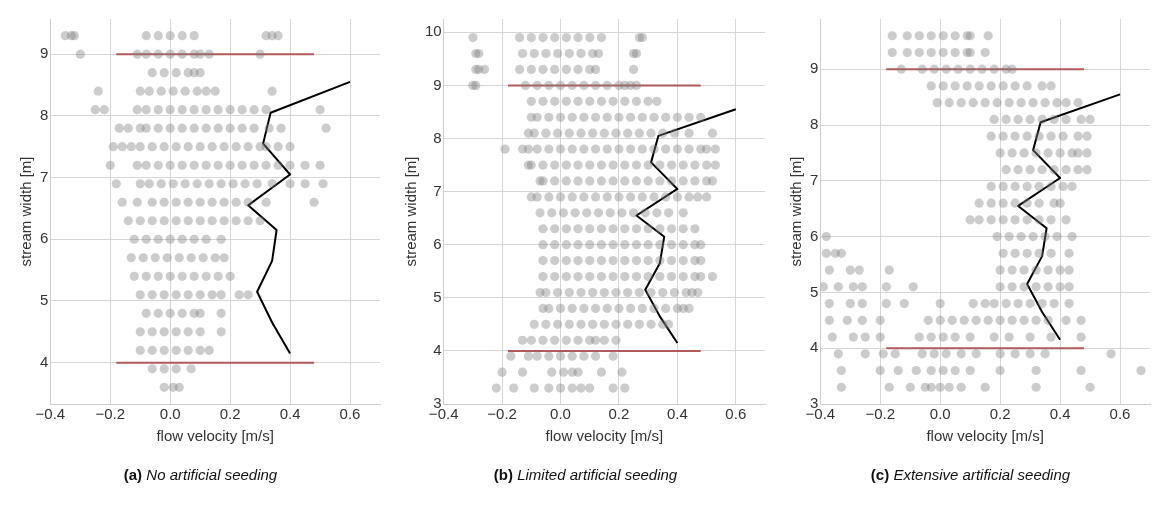 This screenshot has width=1173, height=511. What do you see at coordinates (585, 474) in the screenshot?
I see `text: (b) Limited artificial seeding` at bounding box center [585, 474].